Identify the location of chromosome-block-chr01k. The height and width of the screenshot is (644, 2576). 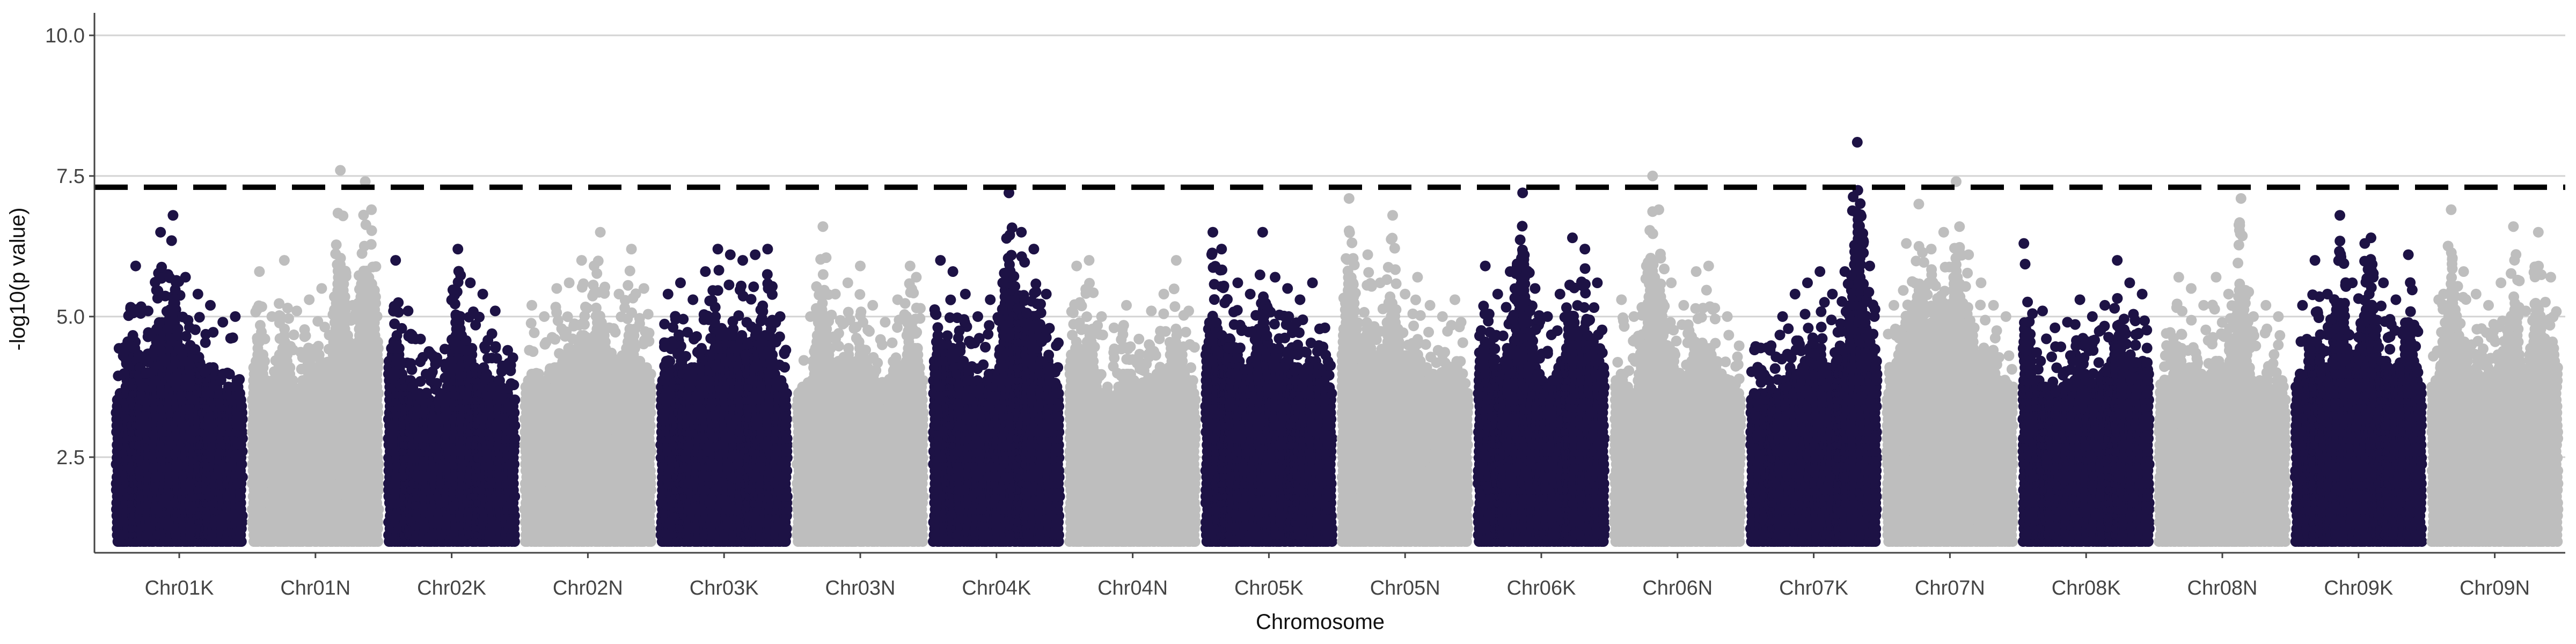
(179, 378).